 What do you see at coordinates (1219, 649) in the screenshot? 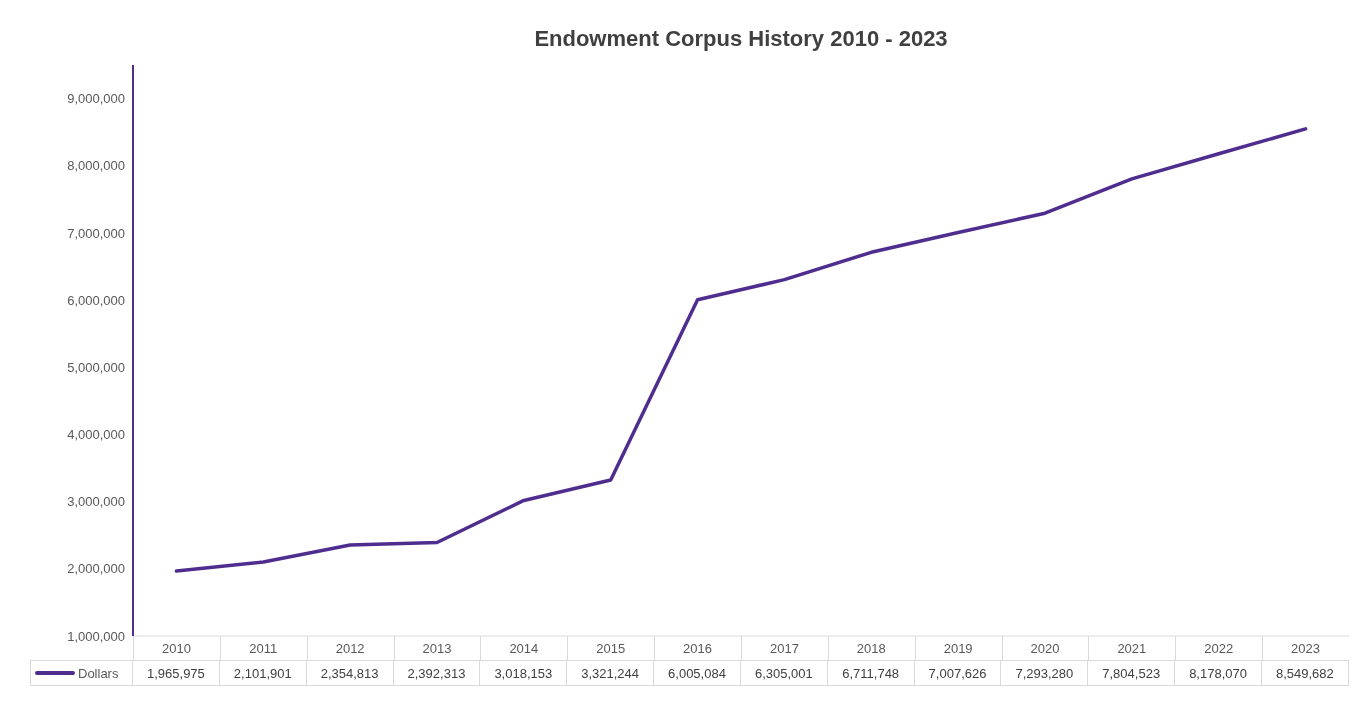
I see `x-tick-label: 2022` at bounding box center [1219, 649].